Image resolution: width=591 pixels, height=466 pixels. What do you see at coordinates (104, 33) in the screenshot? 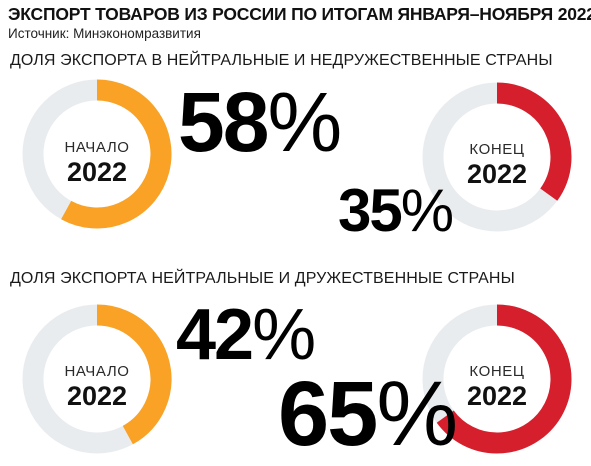
I see `source-note: Источник: Минэкономразвития` at bounding box center [104, 33].